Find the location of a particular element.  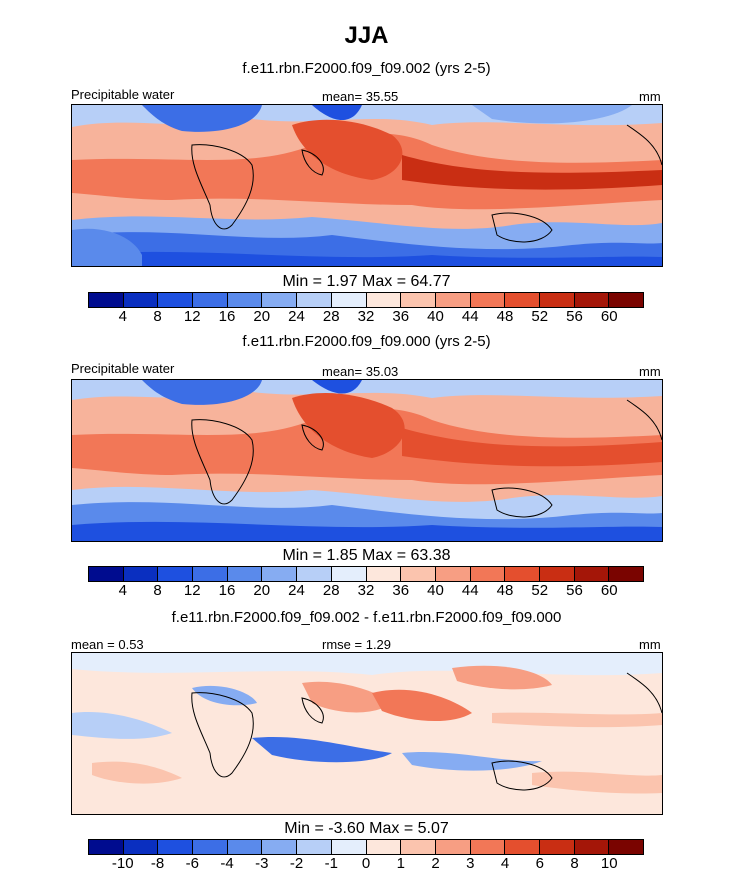

panel3-mean: mean = 0.53 is located at coordinates (107, 644).